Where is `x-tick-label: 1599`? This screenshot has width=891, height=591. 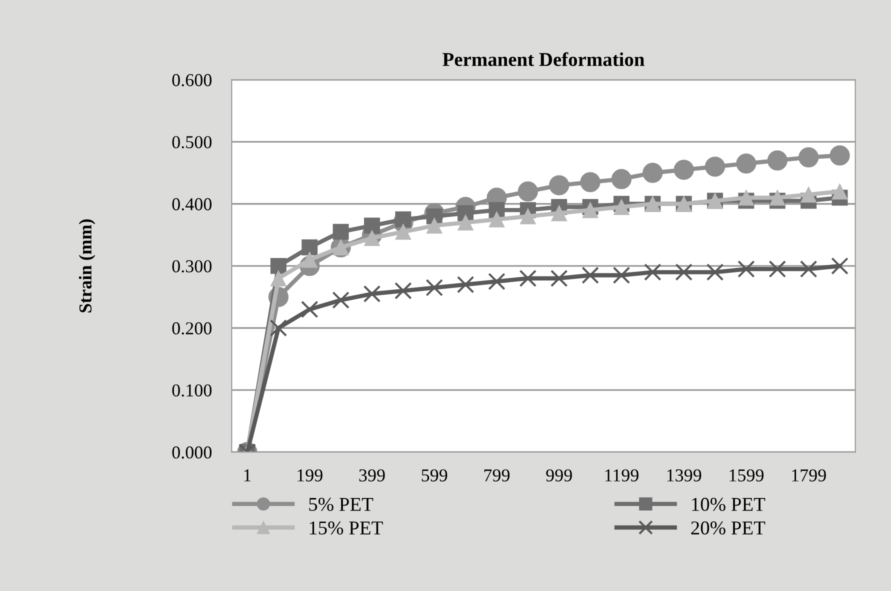
x-tick-label: 1599 is located at coordinates (747, 475).